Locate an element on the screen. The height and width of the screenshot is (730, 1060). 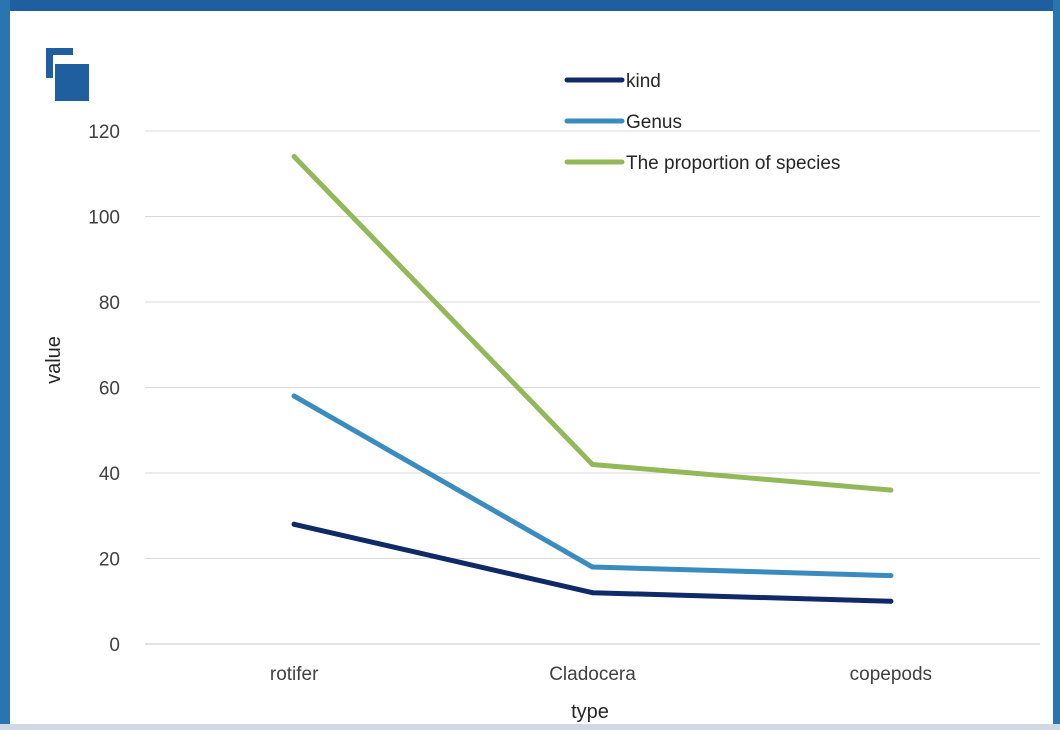
frame-right-bar is located at coordinates (1056, 365).